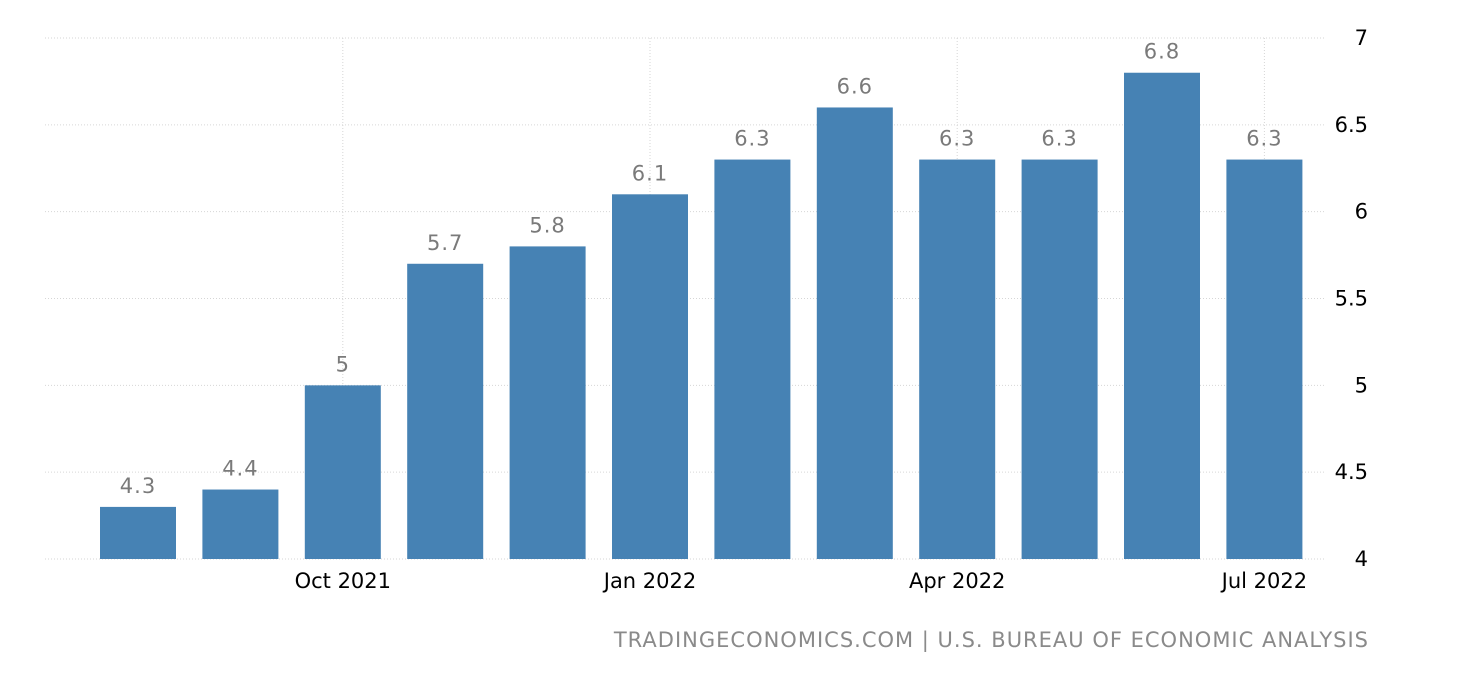 The height and width of the screenshot is (680, 1460). What do you see at coordinates (957, 581) in the screenshot?
I see `x-tick-label: Apr 2022` at bounding box center [957, 581].